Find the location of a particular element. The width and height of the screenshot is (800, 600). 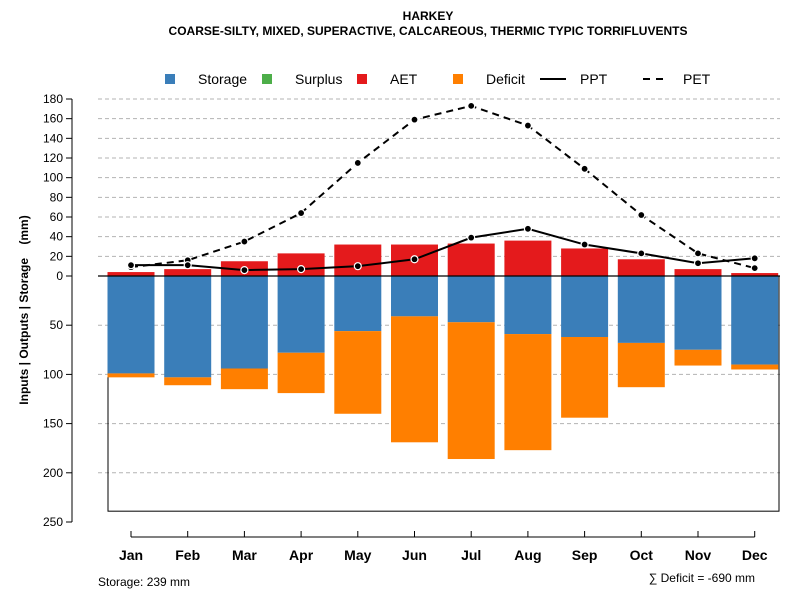

chart-title: HARKEY is located at coordinates (428, 16).